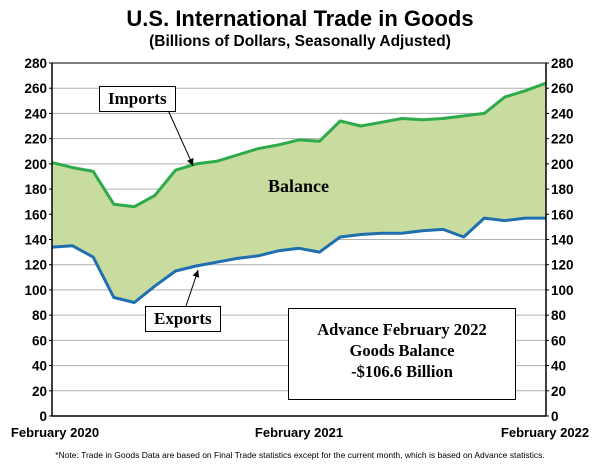 The image size is (600, 467). I want to click on y-tick-label-right: 0, so click(555, 416).